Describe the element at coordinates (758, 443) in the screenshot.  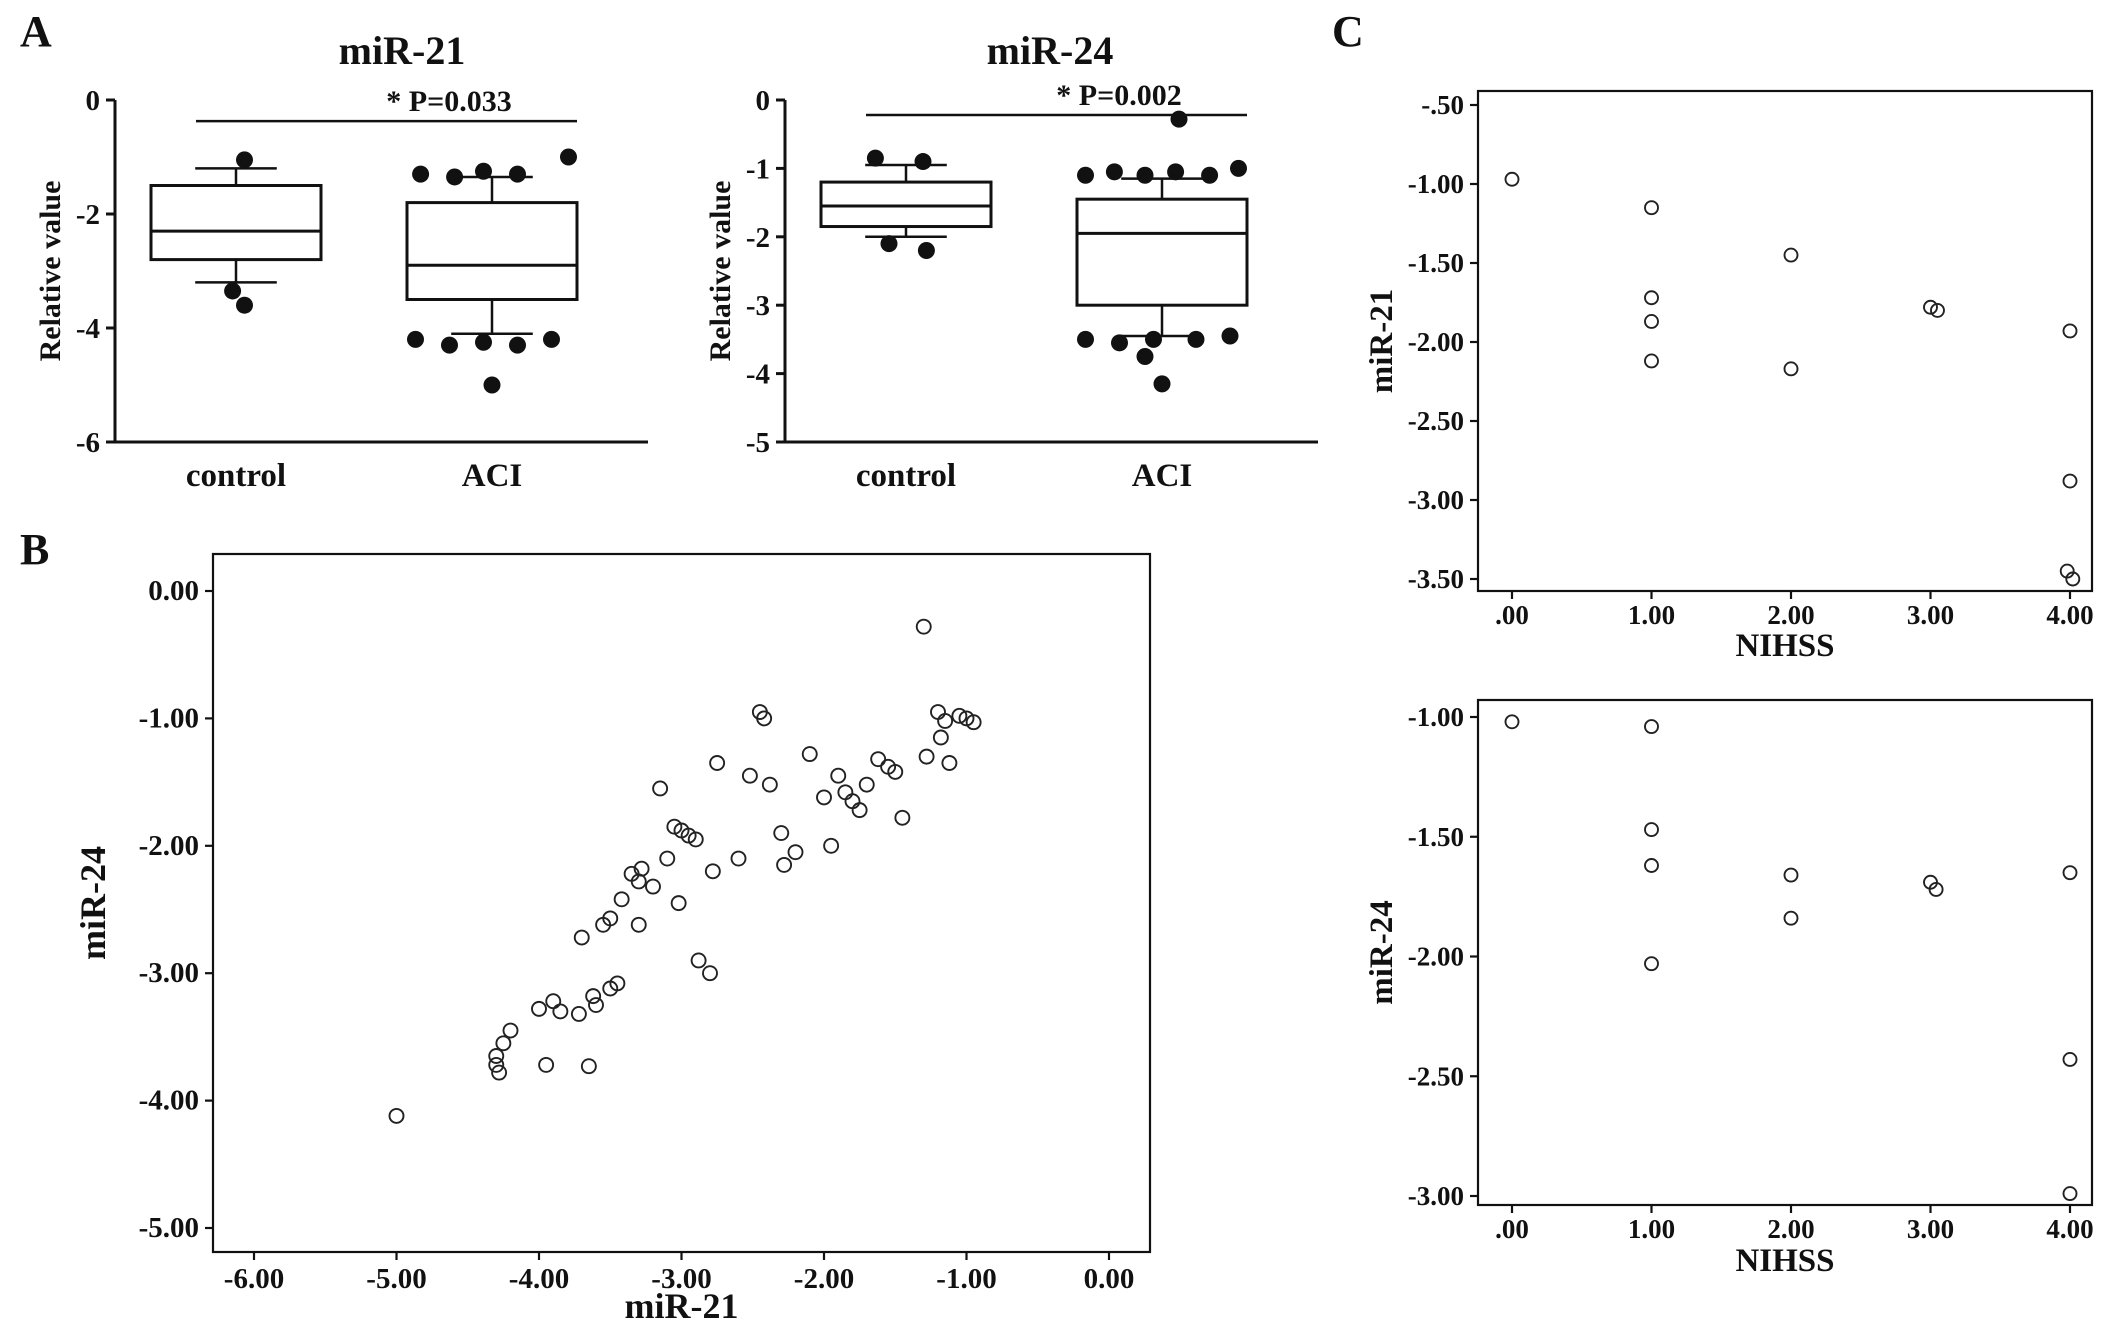
I see `svg-text: -5` at that location.